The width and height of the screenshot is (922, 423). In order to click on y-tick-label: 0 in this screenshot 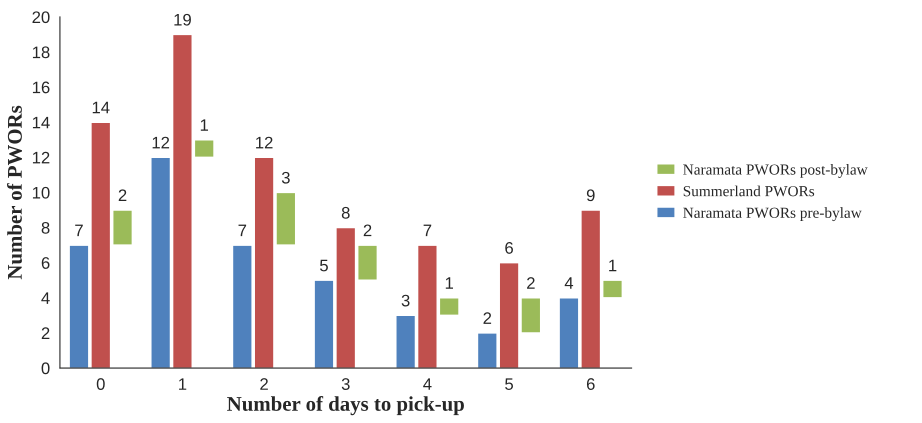, I will do `click(46, 368)`.